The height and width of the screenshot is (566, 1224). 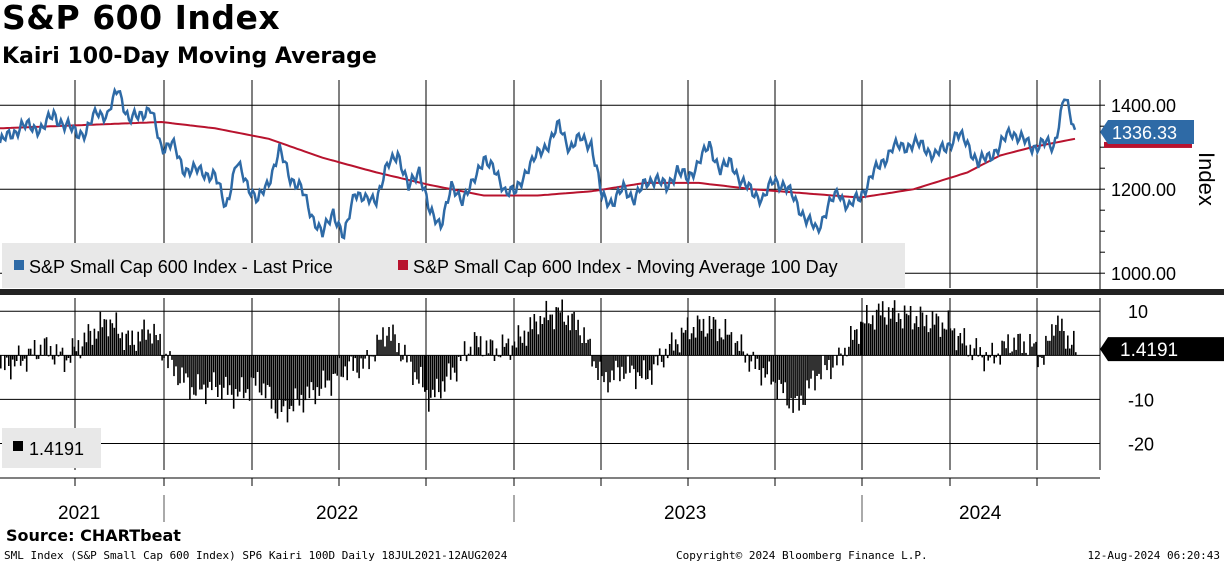 I want to click on x-year-label-2022: 2022, so click(x=337, y=513).